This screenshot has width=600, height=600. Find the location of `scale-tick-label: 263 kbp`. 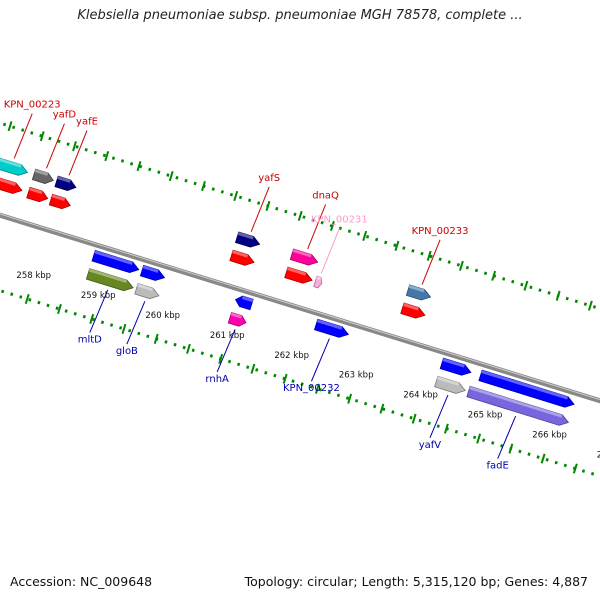

scale-tick-label: 263 kbp is located at coordinates (356, 376).